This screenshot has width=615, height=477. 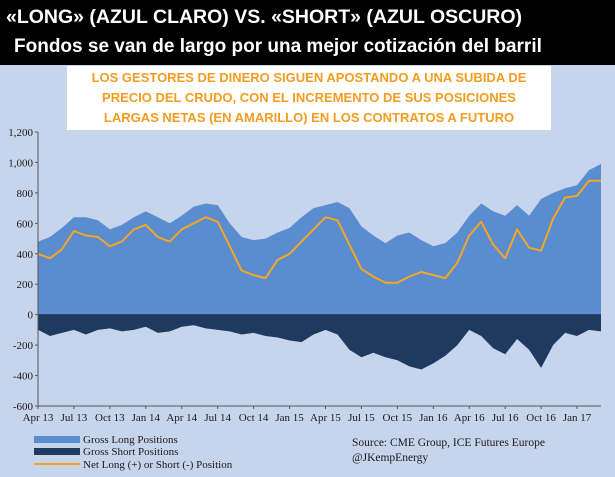 What do you see at coordinates (23, 377) in the screenshot?
I see `y-tick-label: -400` at bounding box center [23, 377].